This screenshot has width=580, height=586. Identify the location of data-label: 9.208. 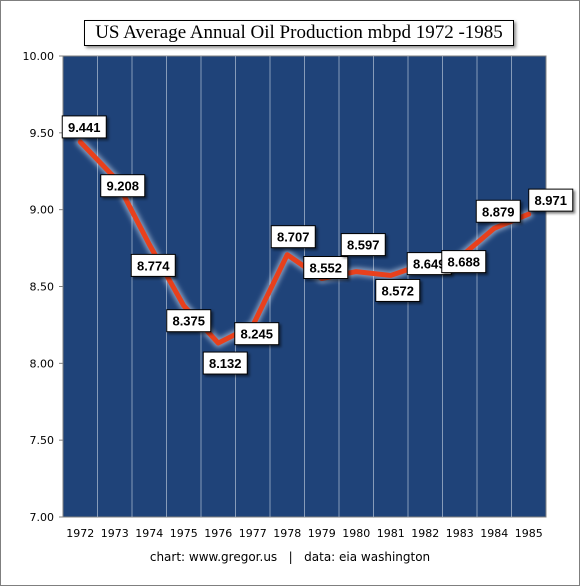
(123, 186).